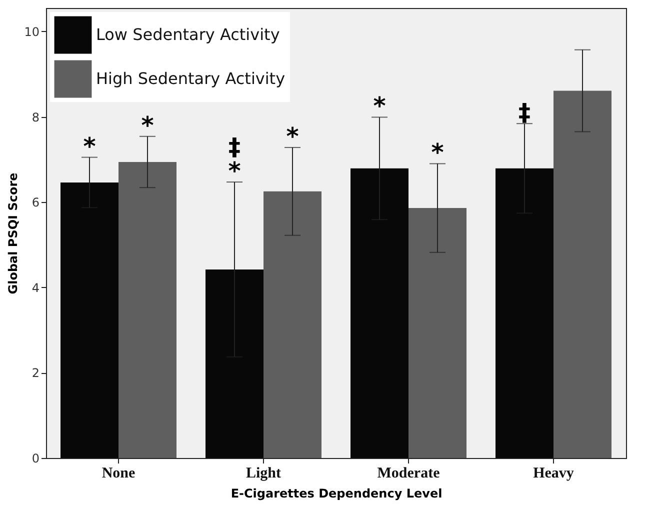 The image size is (672, 526). What do you see at coordinates (36, 459) in the screenshot?
I see `y-tick-label: 0` at bounding box center [36, 459].